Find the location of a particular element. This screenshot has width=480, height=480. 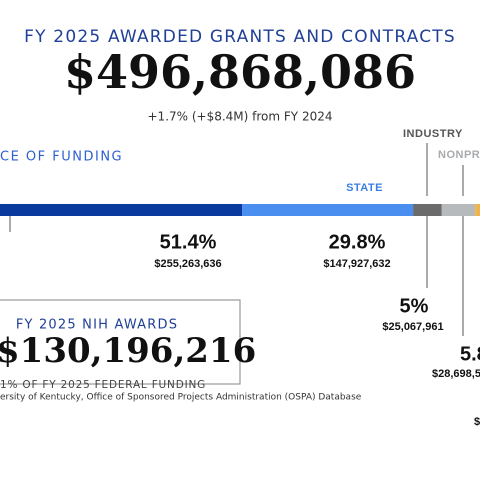

title: FY 2025 AWARDED GRANTS AND CONTRACTS is located at coordinates (240, 37).